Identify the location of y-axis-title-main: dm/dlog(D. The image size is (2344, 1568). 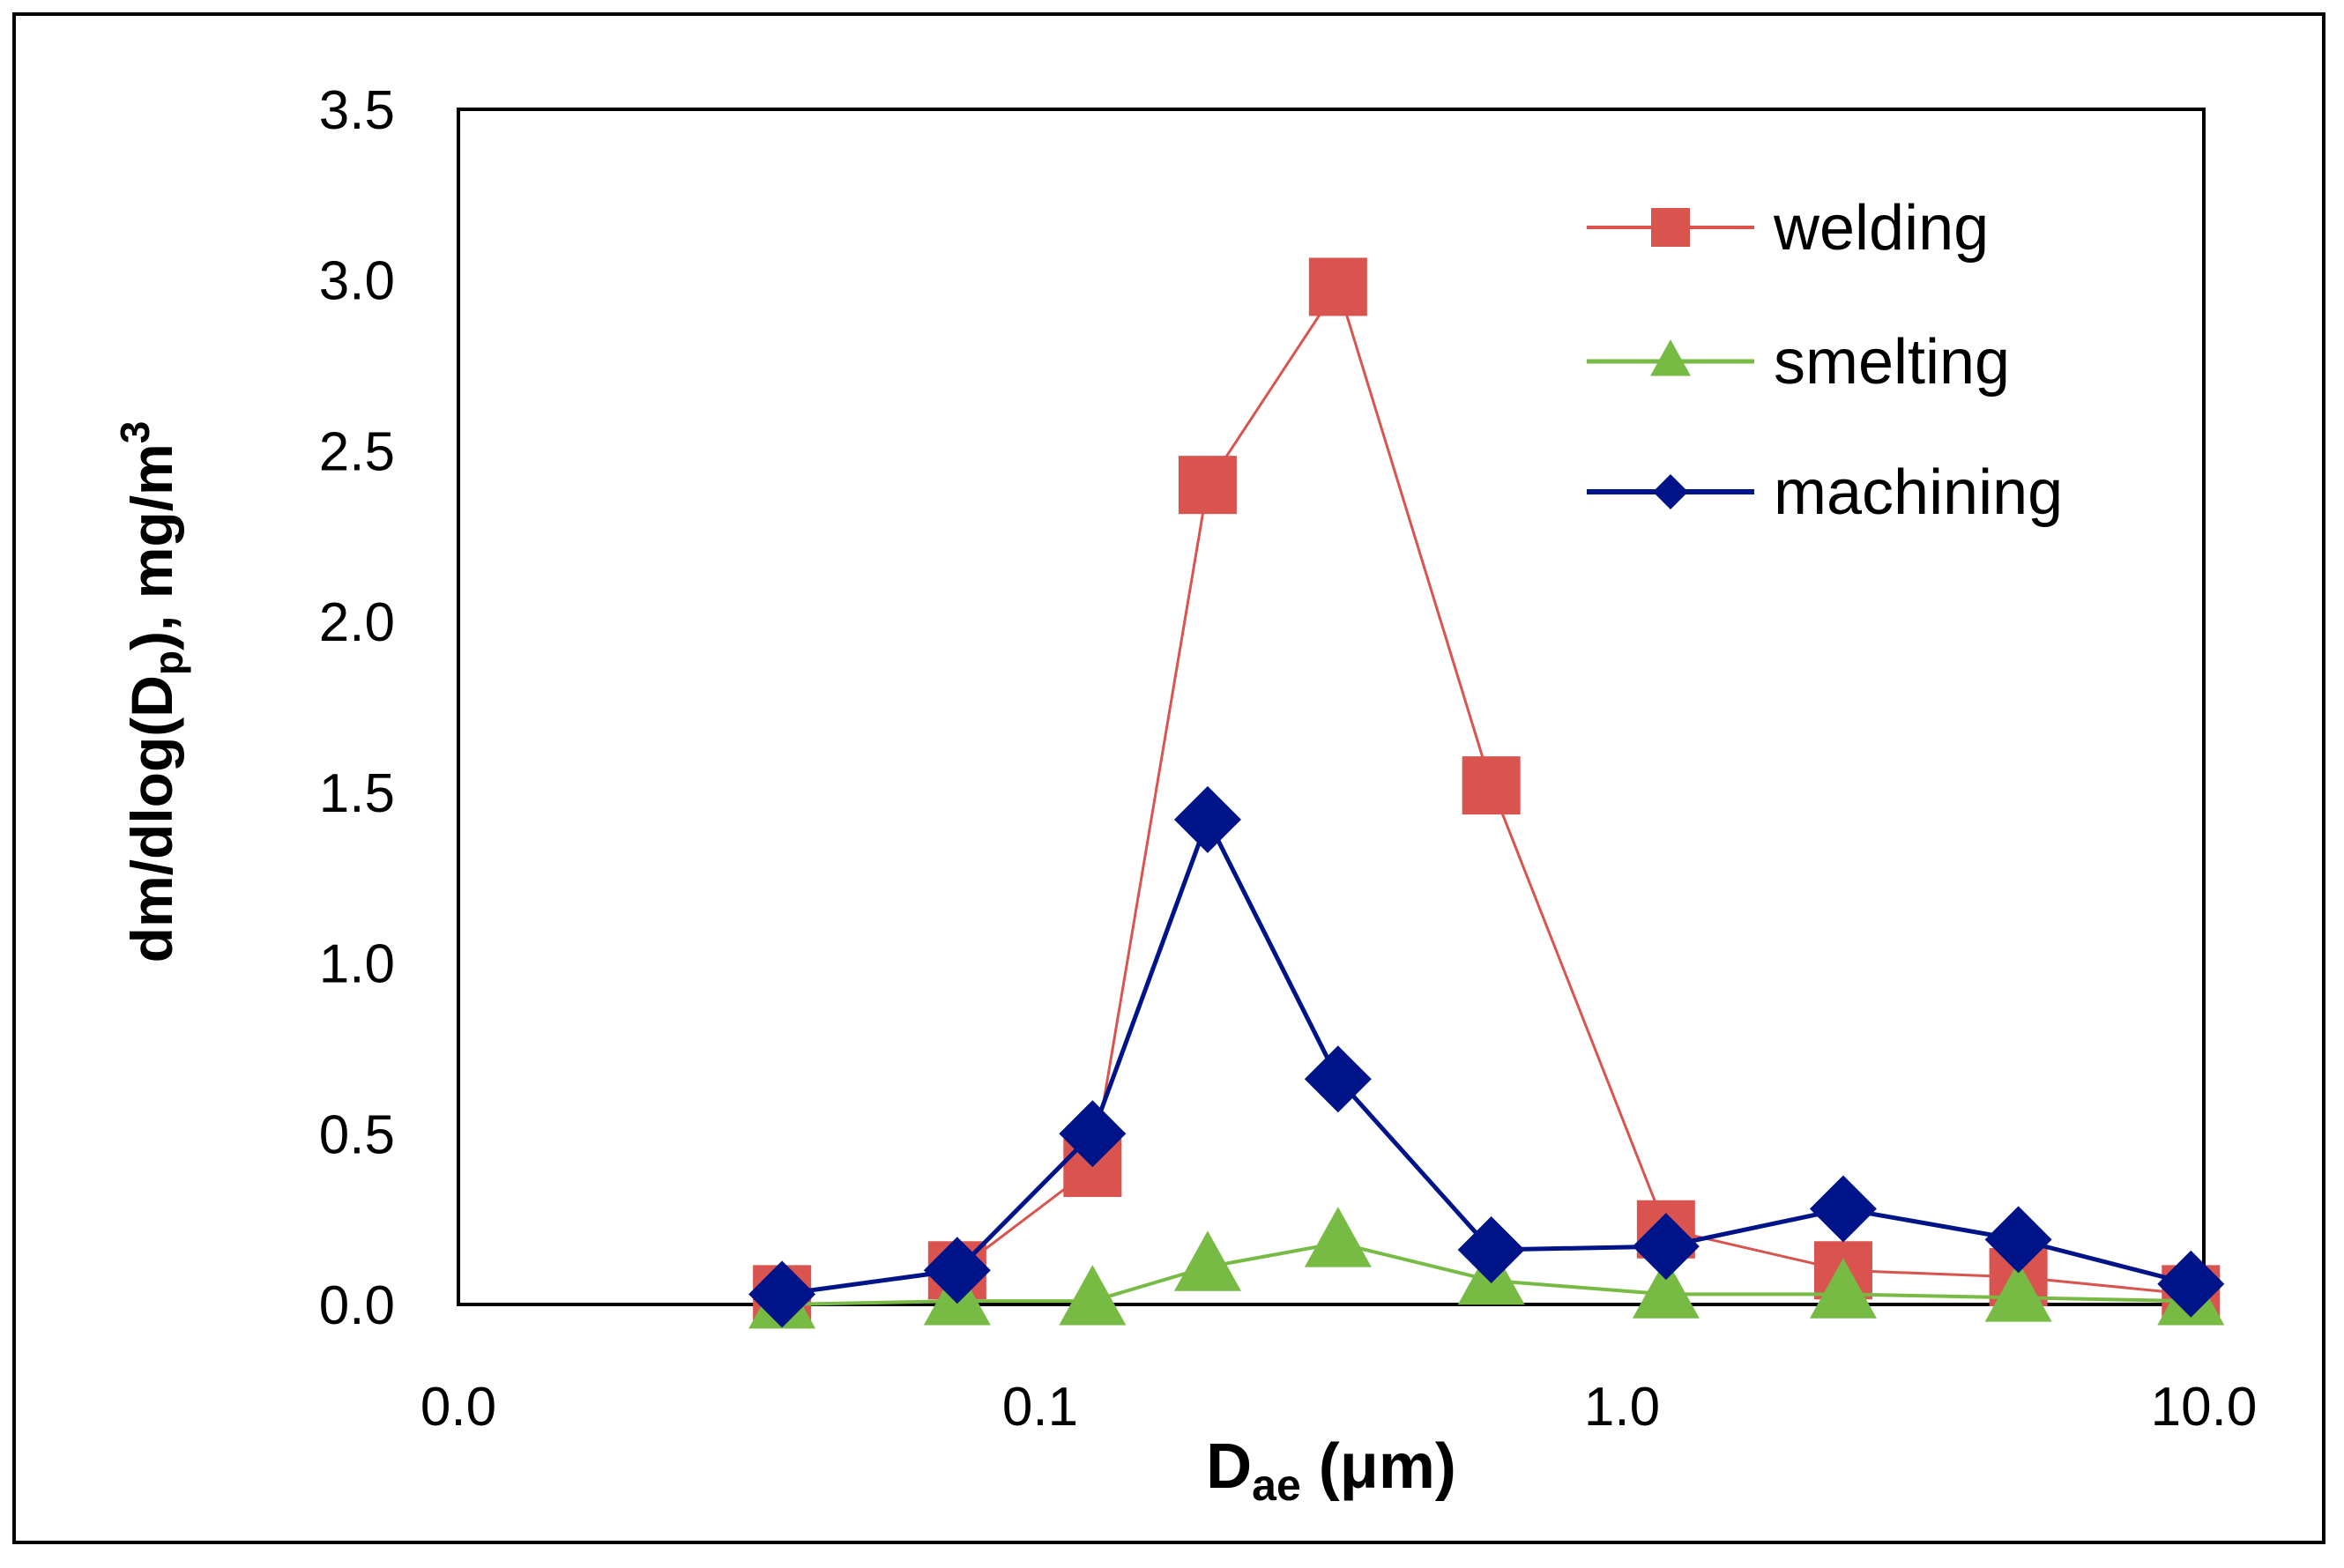
(152, 818).